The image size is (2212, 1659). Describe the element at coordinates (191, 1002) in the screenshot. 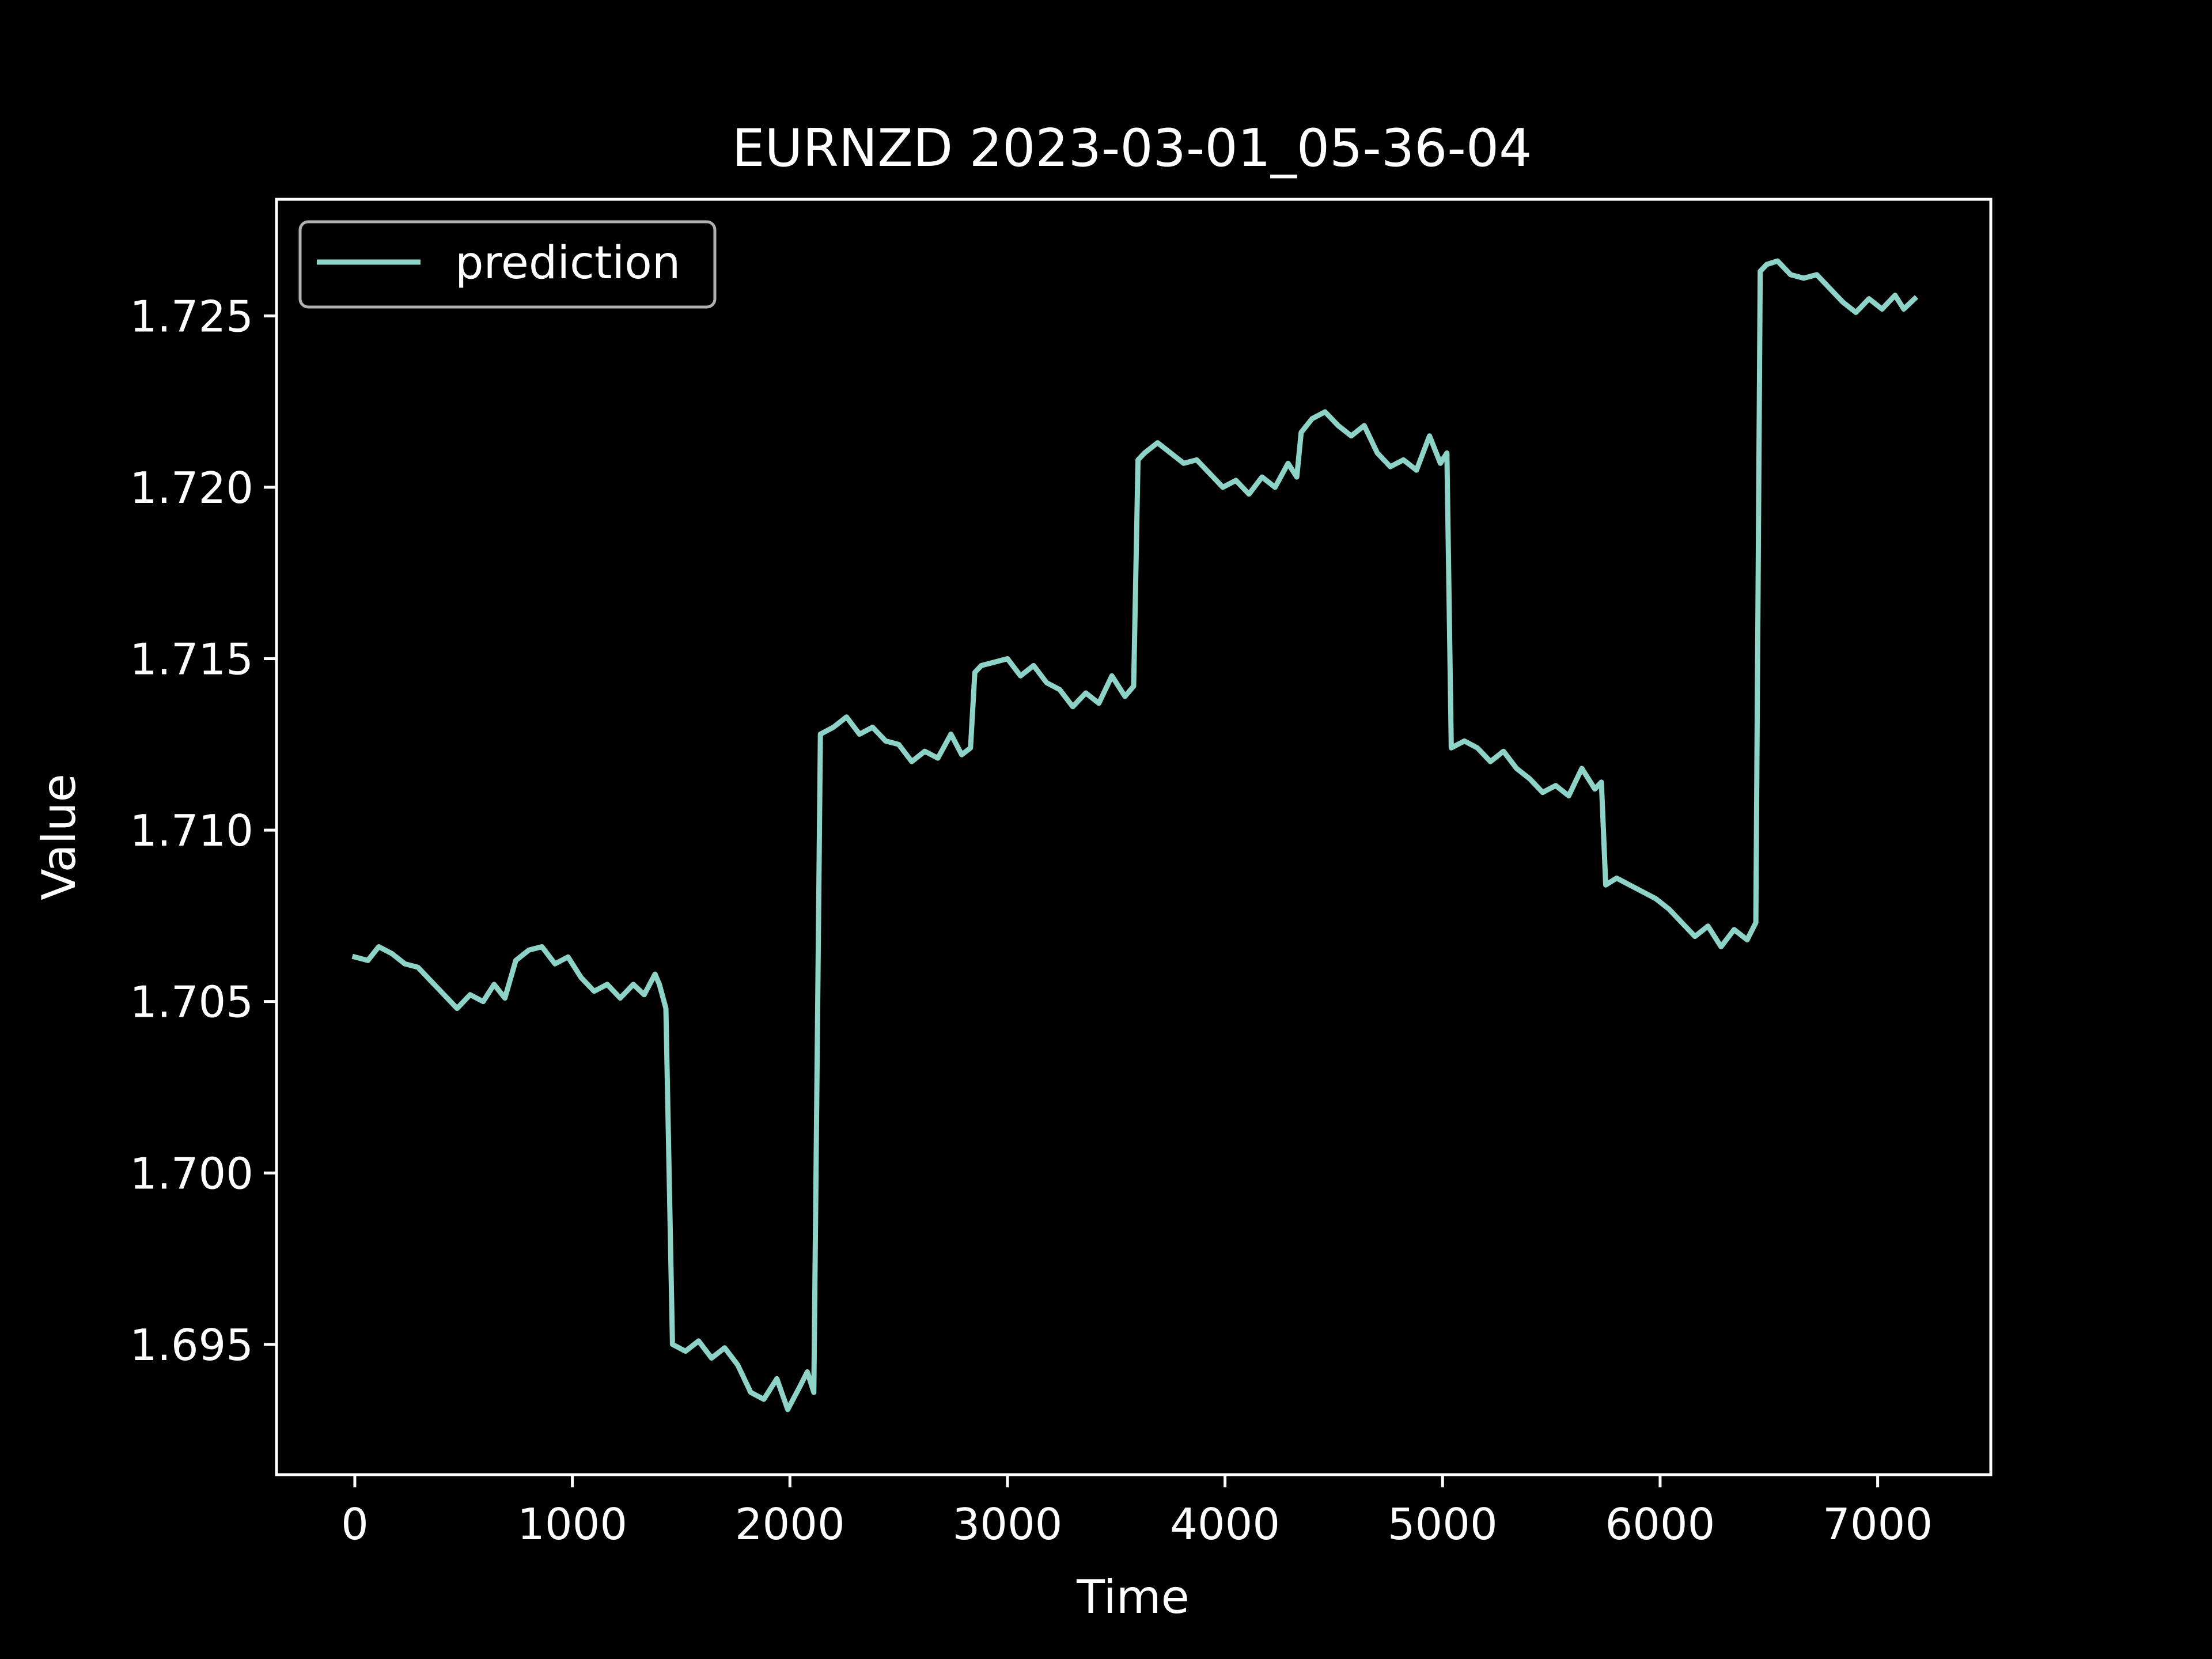

I see `y-tick-label: 1.705` at that location.